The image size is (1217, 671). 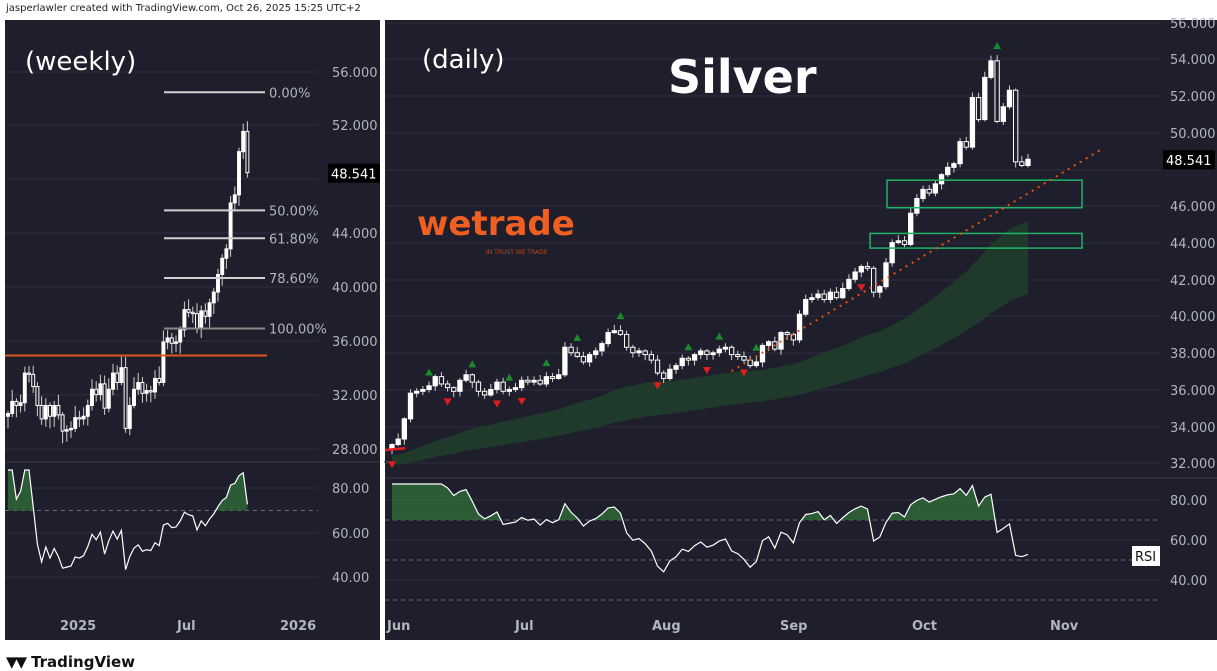 What do you see at coordinates (1193, 391) in the screenshot?
I see `daily-price-tick: 36.000` at bounding box center [1193, 391].